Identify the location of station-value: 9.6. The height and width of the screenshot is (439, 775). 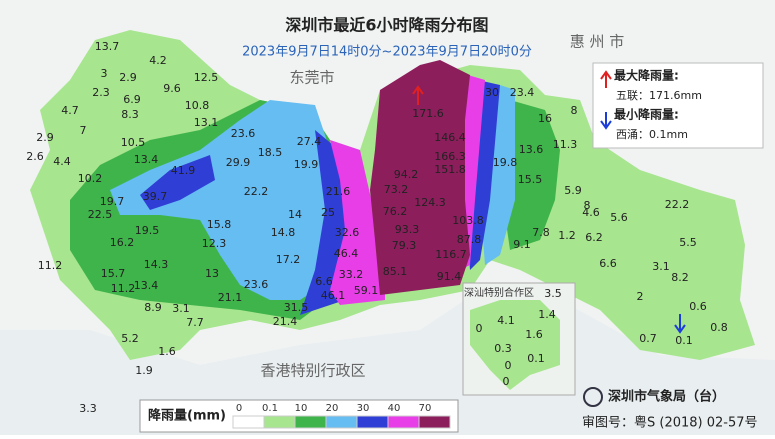
(172, 88).